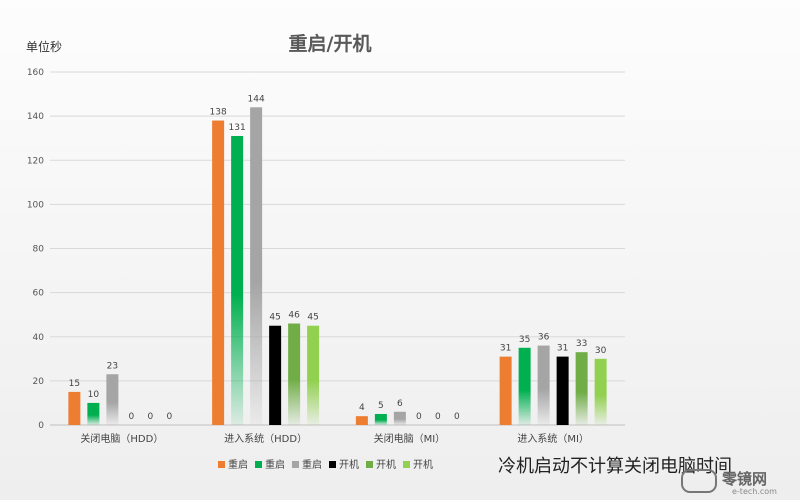  Describe the element at coordinates (601, 351) in the screenshot. I see `data-label: 30` at that location.